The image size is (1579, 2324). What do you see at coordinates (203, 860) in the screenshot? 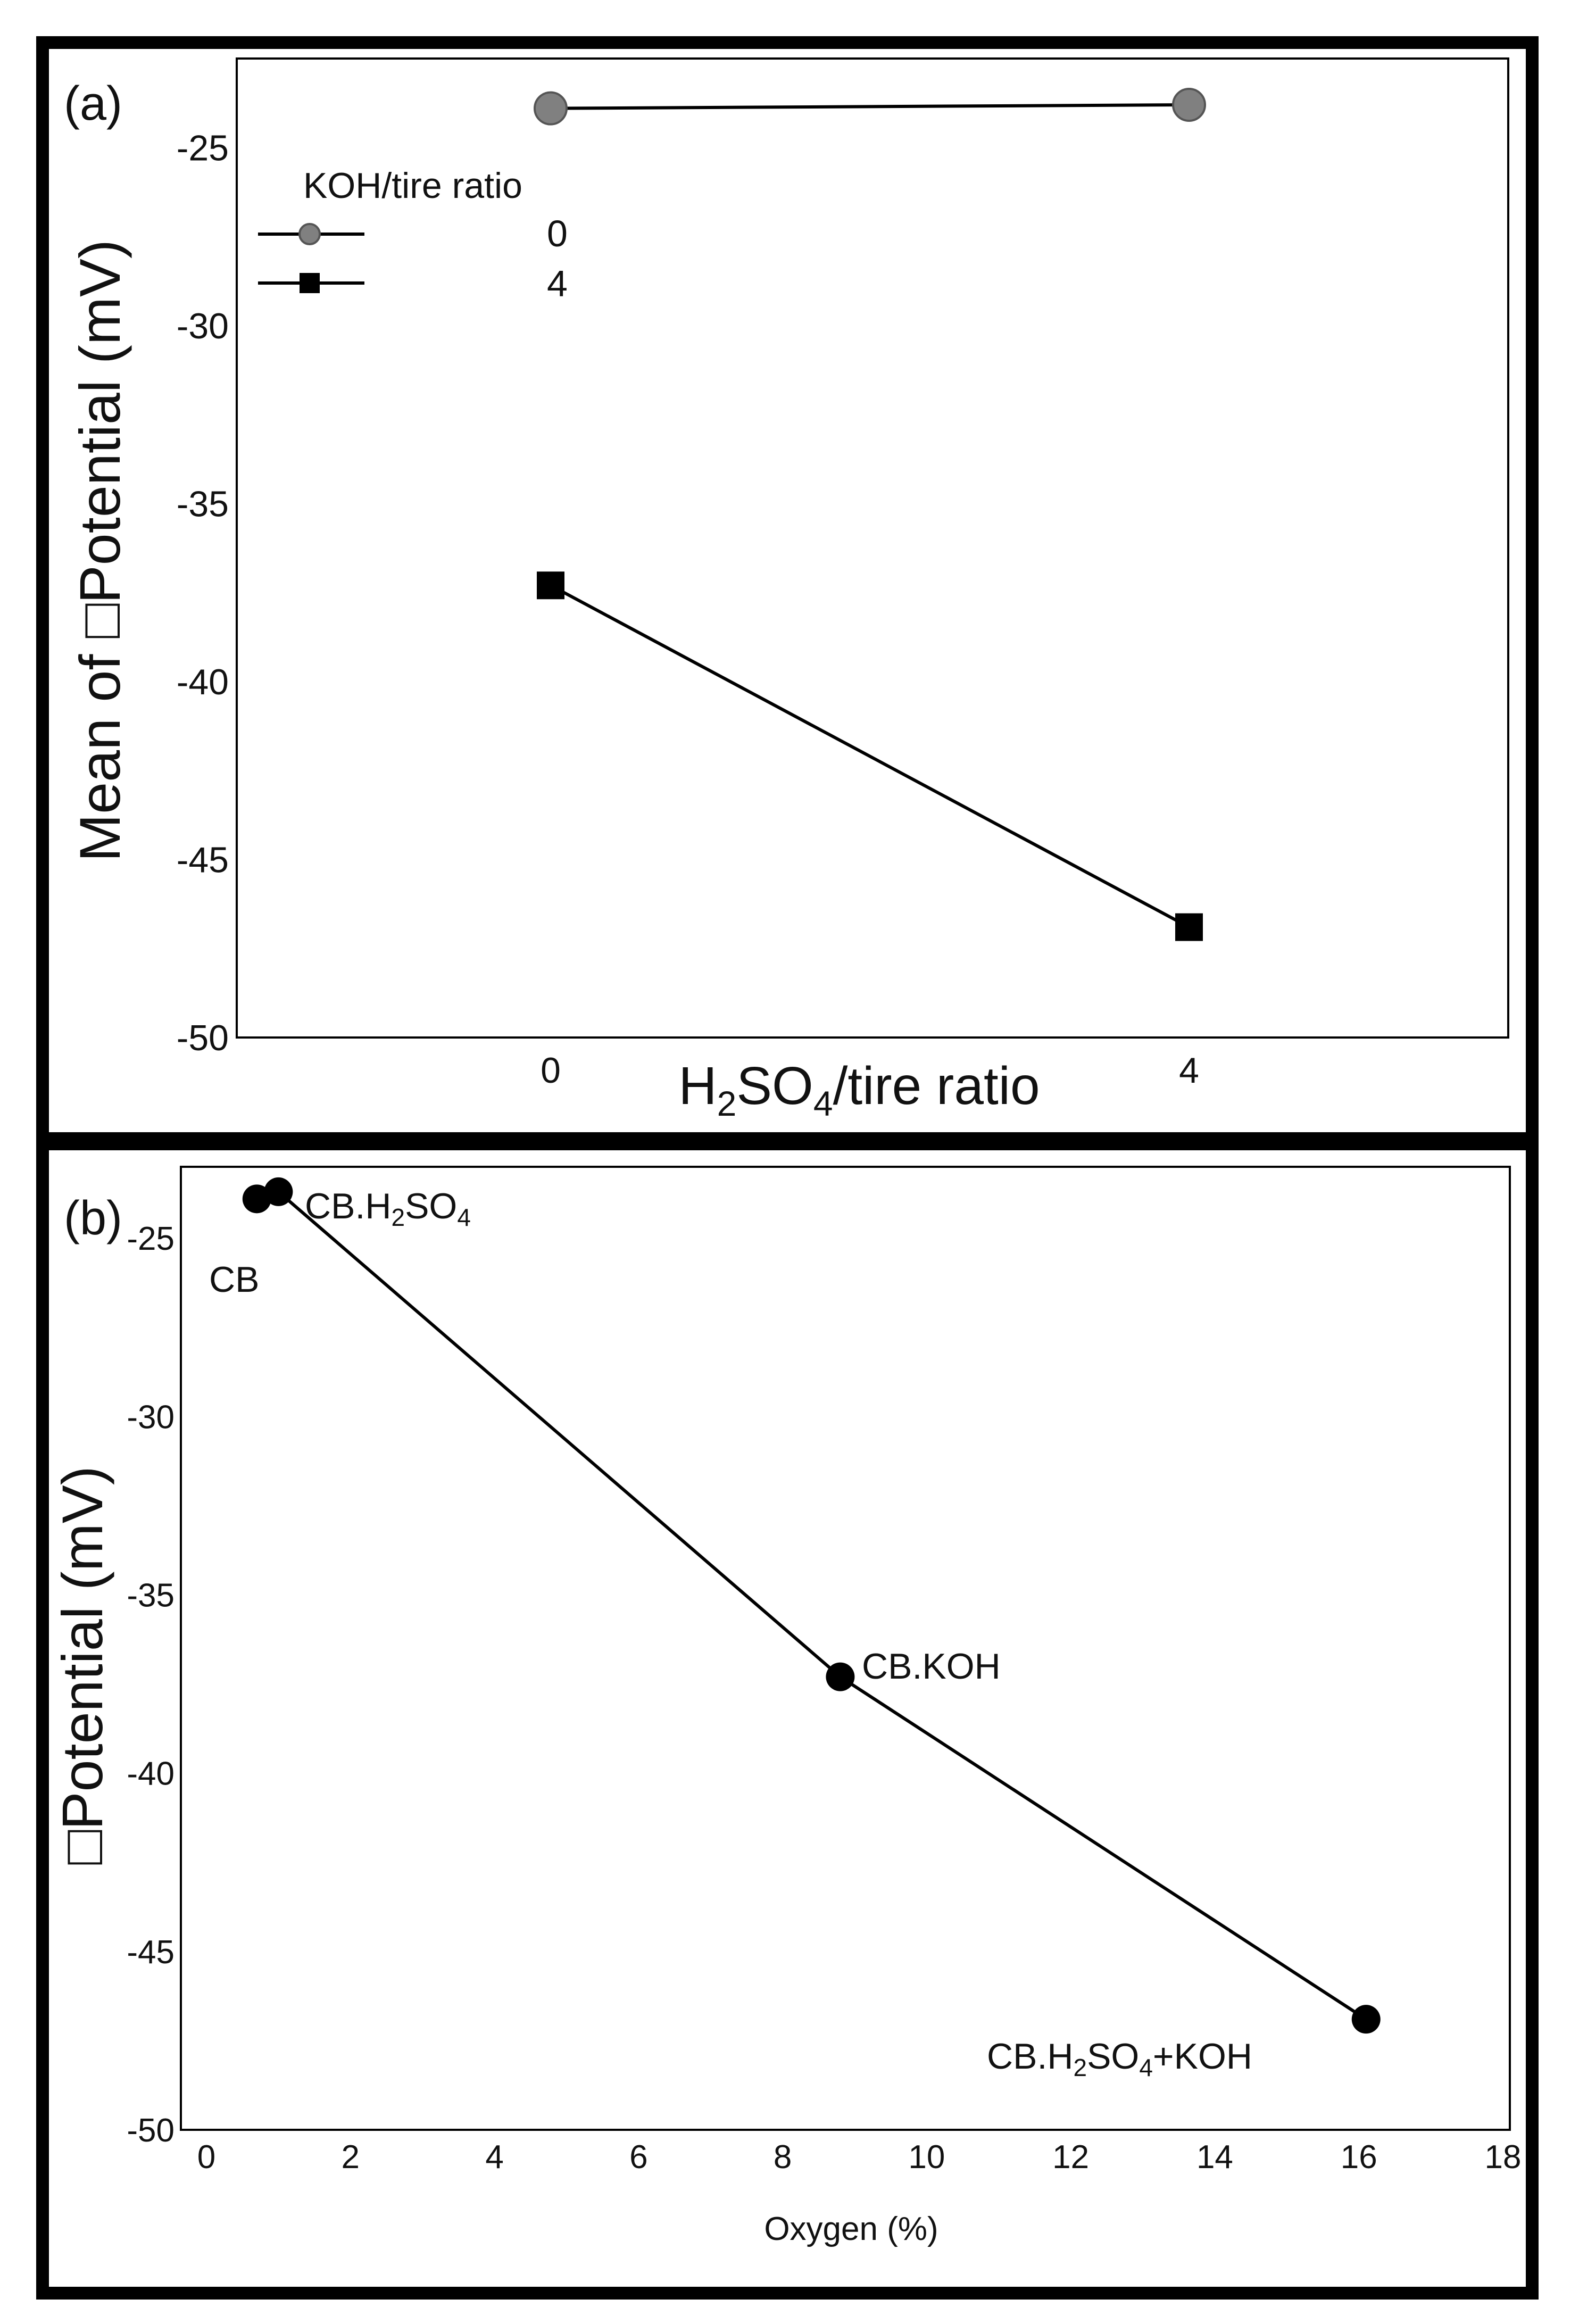
I see `panel-a-y-tick-label: -45` at bounding box center [203, 860].